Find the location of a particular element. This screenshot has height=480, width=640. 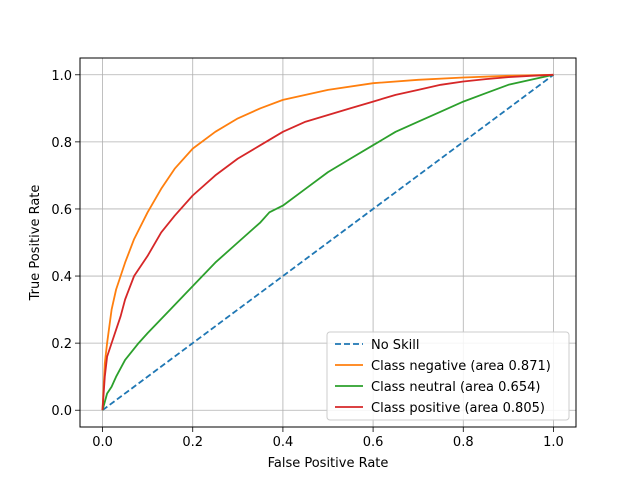

y-tick-label: 0.4 is located at coordinates (61, 277).